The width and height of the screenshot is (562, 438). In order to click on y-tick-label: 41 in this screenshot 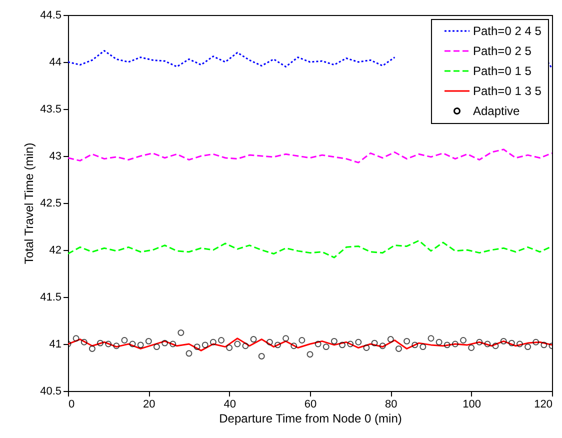, I will do `click(55, 344)`.